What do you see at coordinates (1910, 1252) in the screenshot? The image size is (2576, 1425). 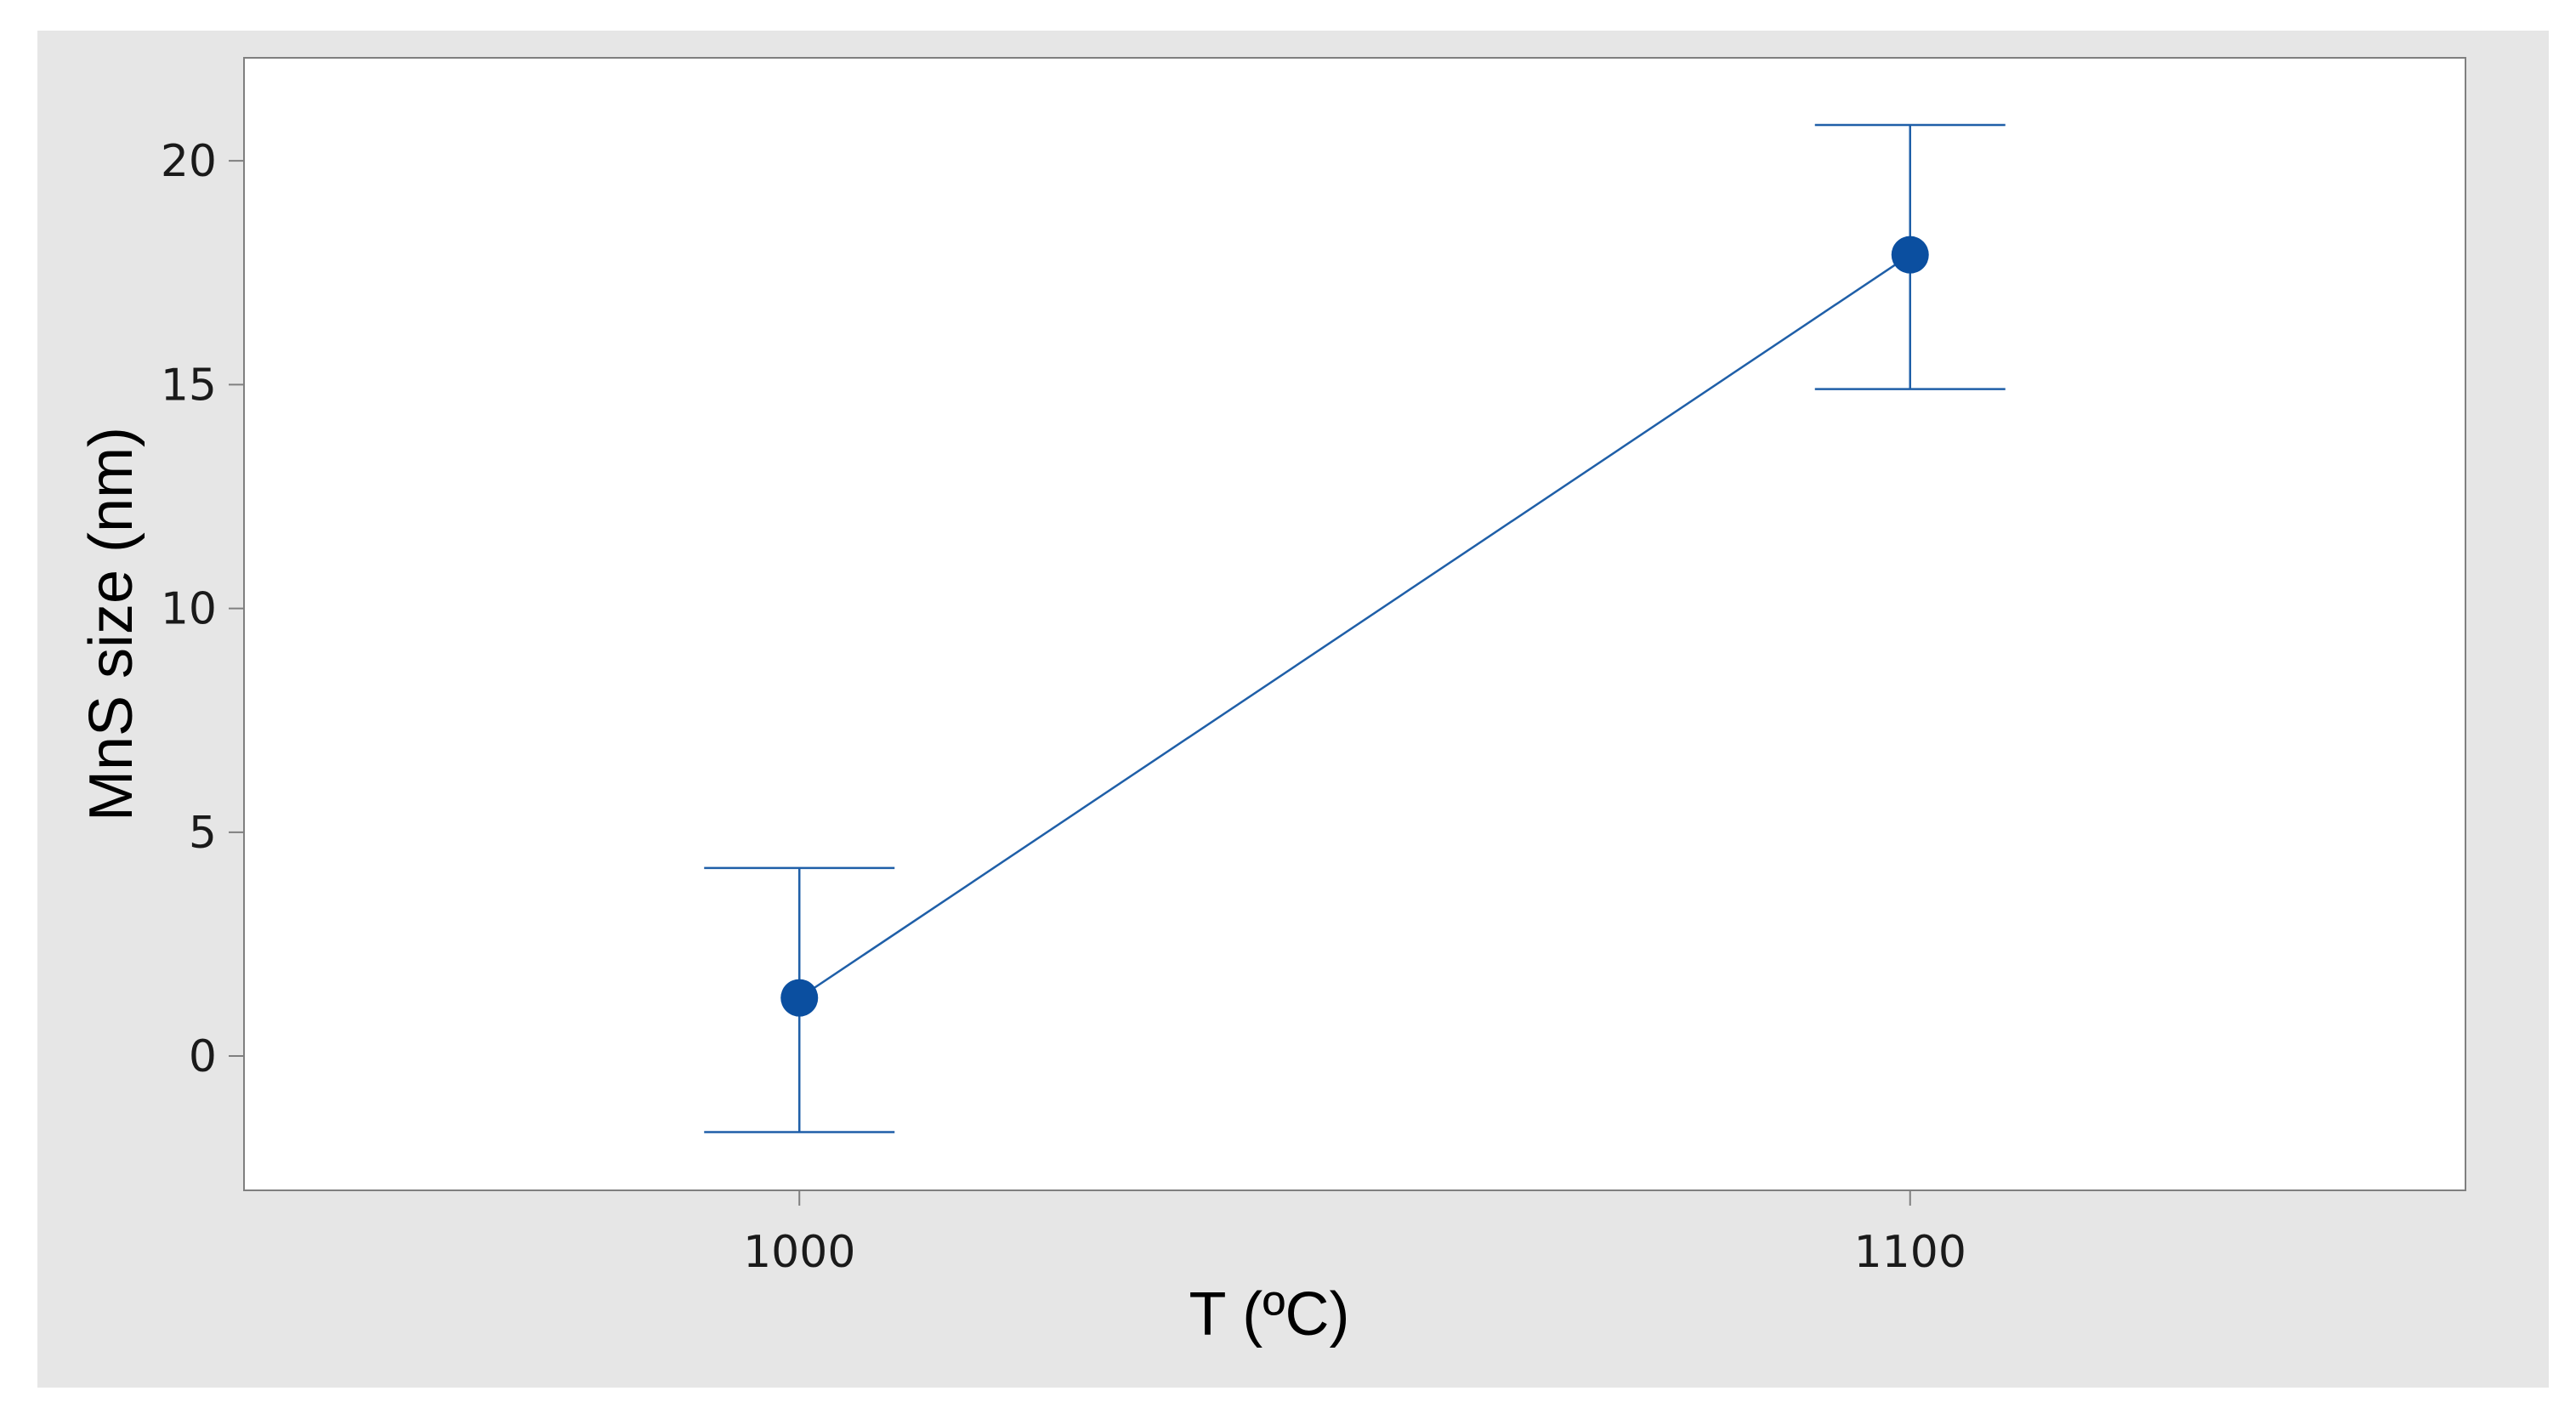 I see `x-tick-label: 1100` at bounding box center [1910, 1252].